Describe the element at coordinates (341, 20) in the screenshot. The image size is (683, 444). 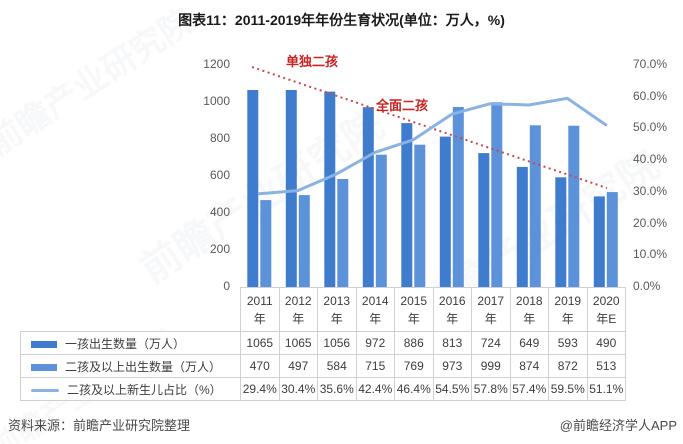
I see `chart-title: 图表11：2011-2019年年份生育状况(单位：万人，%)` at that location.